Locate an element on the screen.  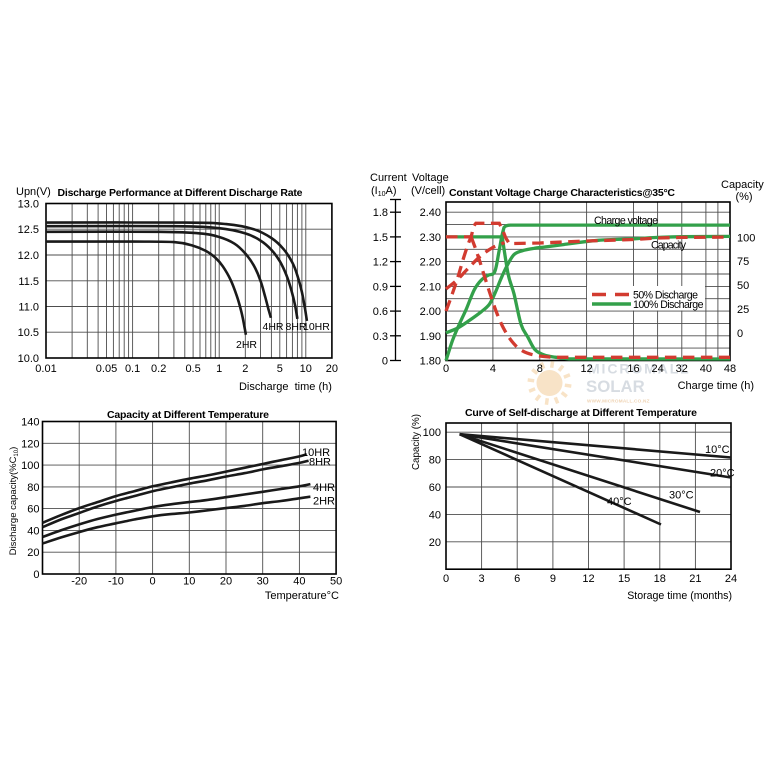
svg-text: 5 is located at coordinates (280, 369).